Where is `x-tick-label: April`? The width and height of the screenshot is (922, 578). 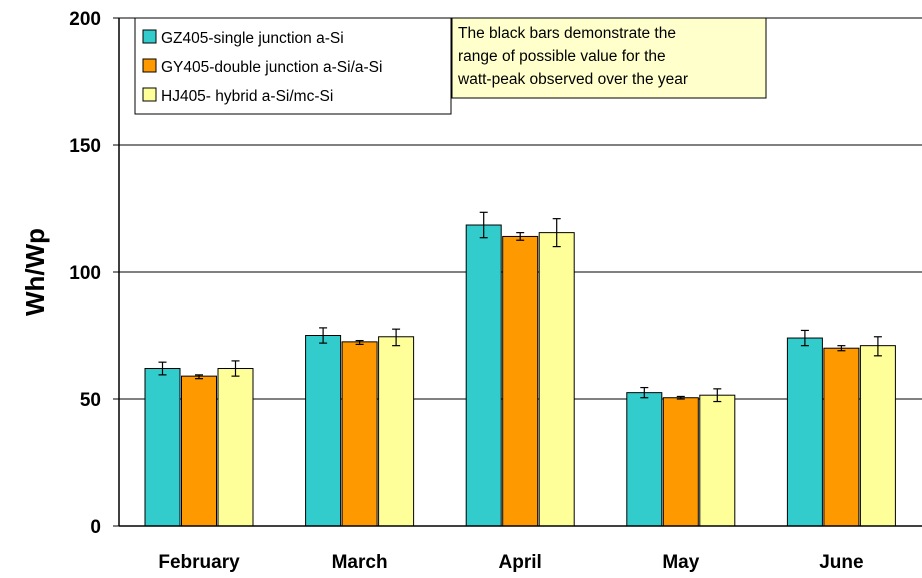
x-tick-label: April is located at coordinates (520, 562).